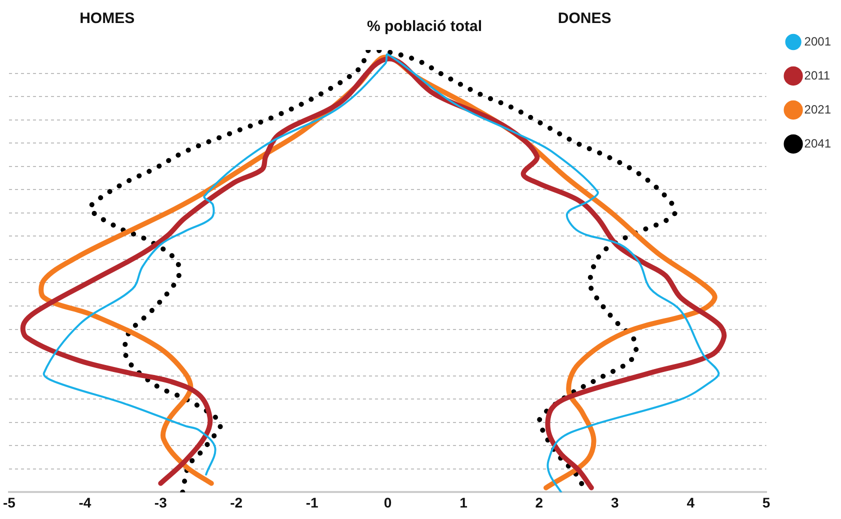  I want to click on legend-label: 2001, so click(818, 41).